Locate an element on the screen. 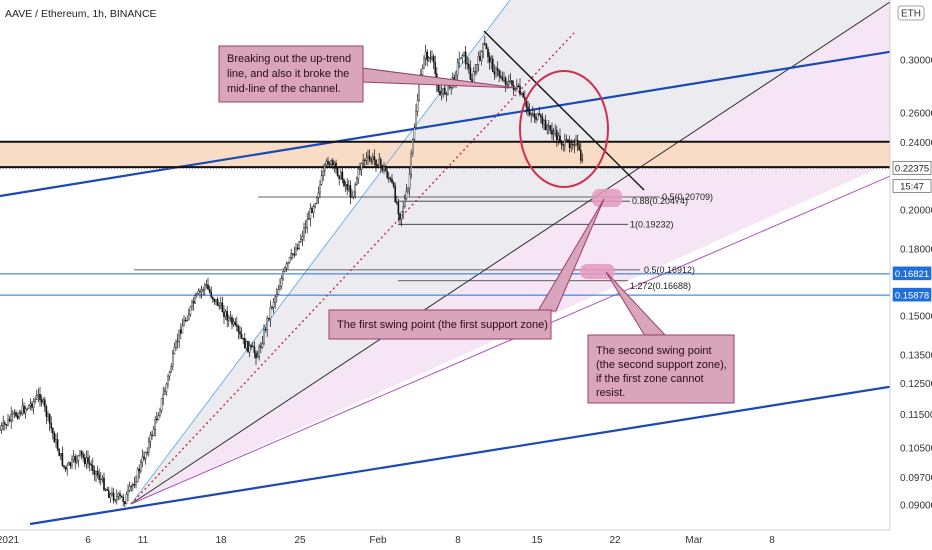  second-swing-line-3: if the first zone cannot is located at coordinates (650, 379).